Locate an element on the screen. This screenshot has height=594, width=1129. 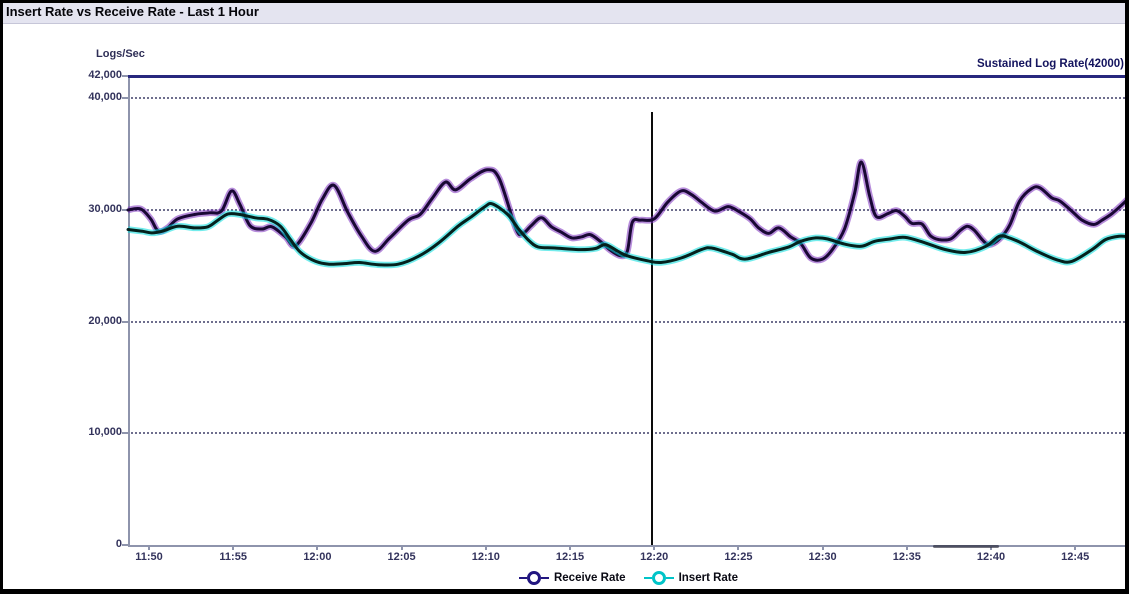
threshold-line is located at coordinates (628, 76).